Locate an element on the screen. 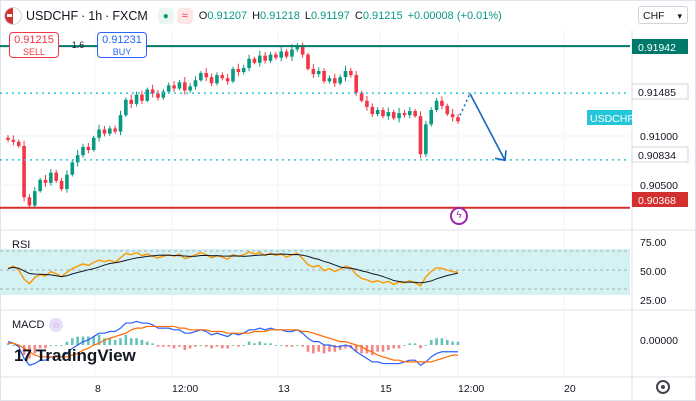 The height and width of the screenshot is (401, 696). logo-text: TradingView is located at coordinates (85, 355).